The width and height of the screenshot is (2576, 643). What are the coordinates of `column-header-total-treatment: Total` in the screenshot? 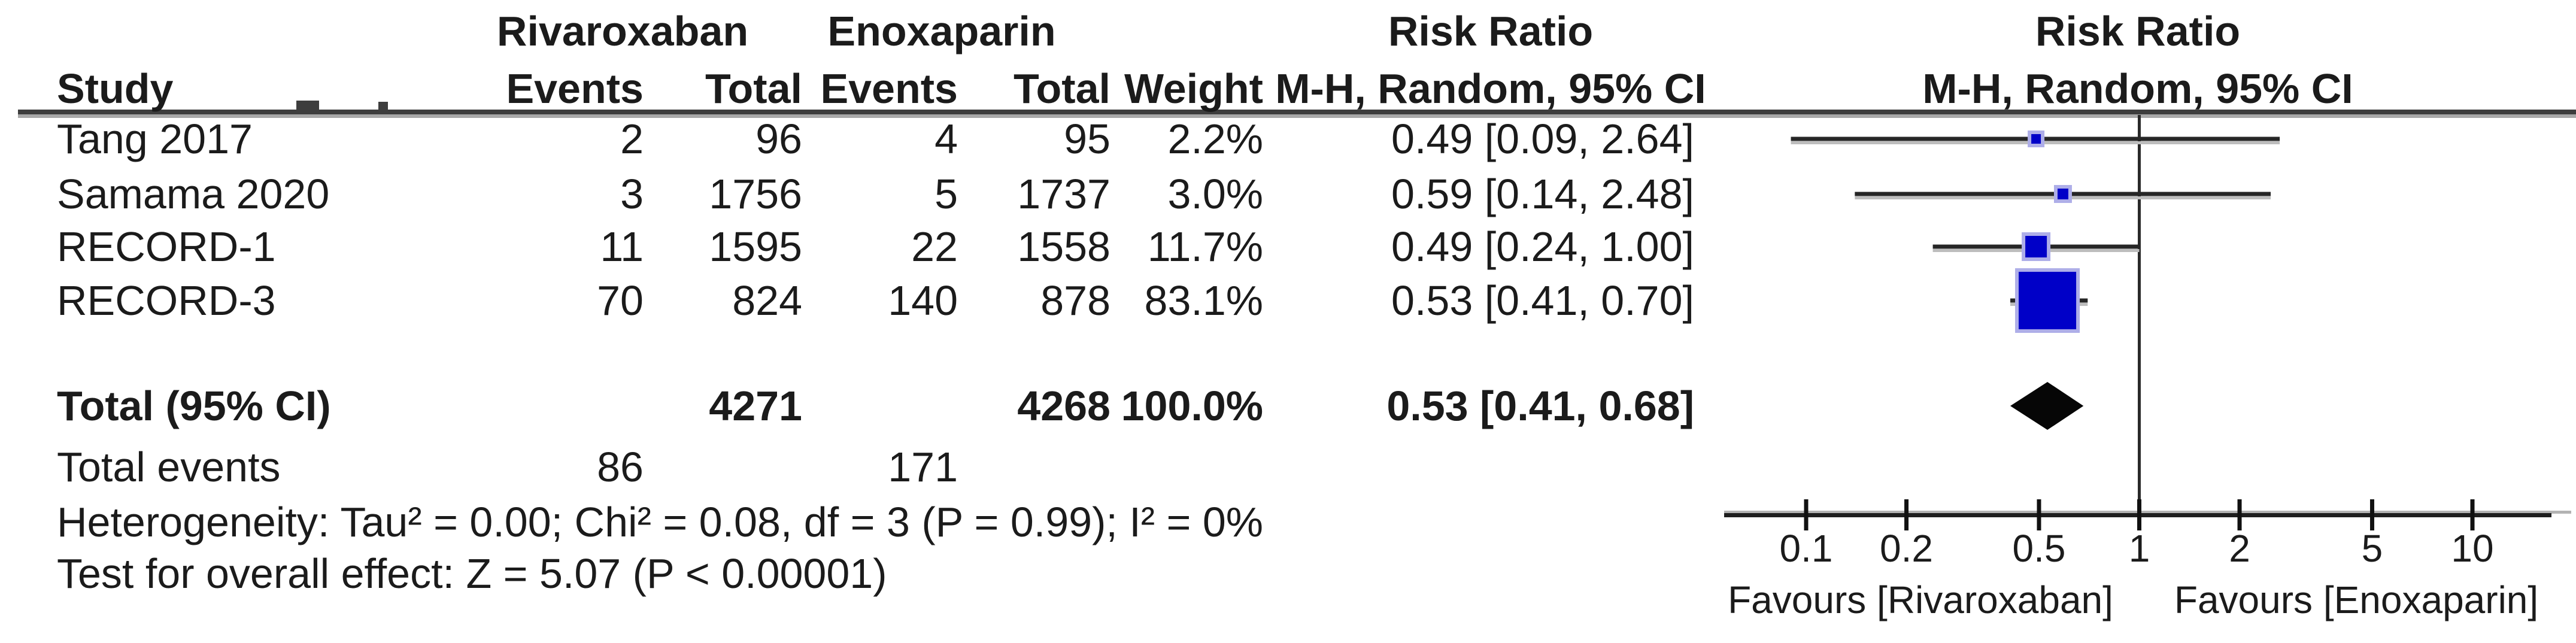 It's located at (754, 88).